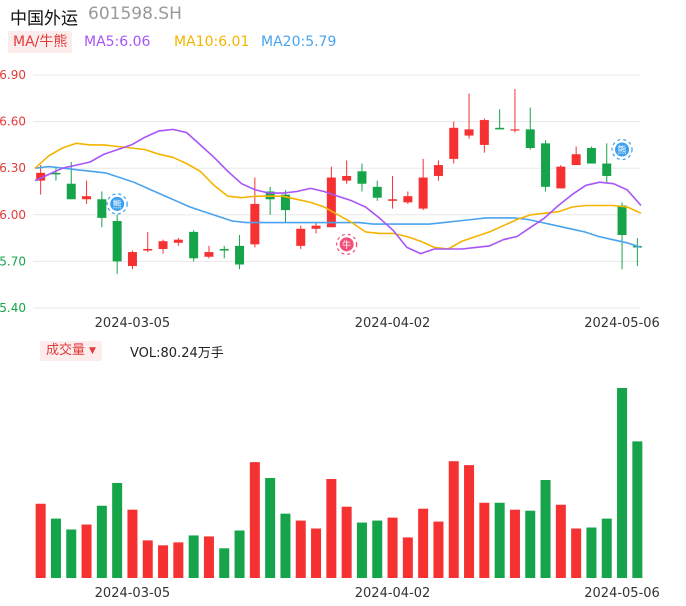 This screenshot has width=686, height=606. Describe the element at coordinates (299, 42) in the screenshot. I see `ma20-legend: MA20:5.79` at that location.